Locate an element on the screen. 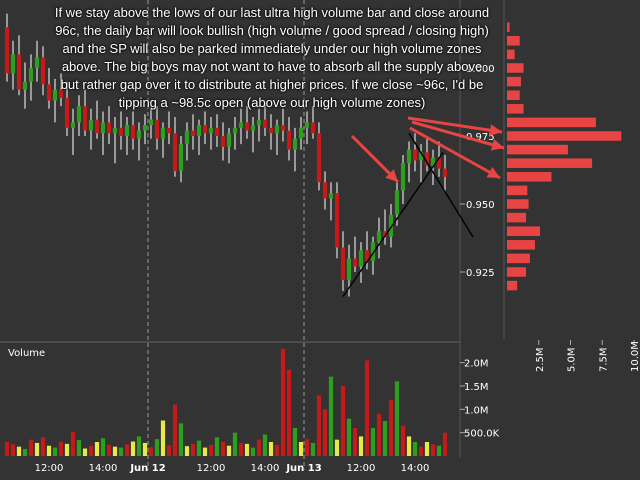  price-tick-label: 1.000 is located at coordinates (480, 69).